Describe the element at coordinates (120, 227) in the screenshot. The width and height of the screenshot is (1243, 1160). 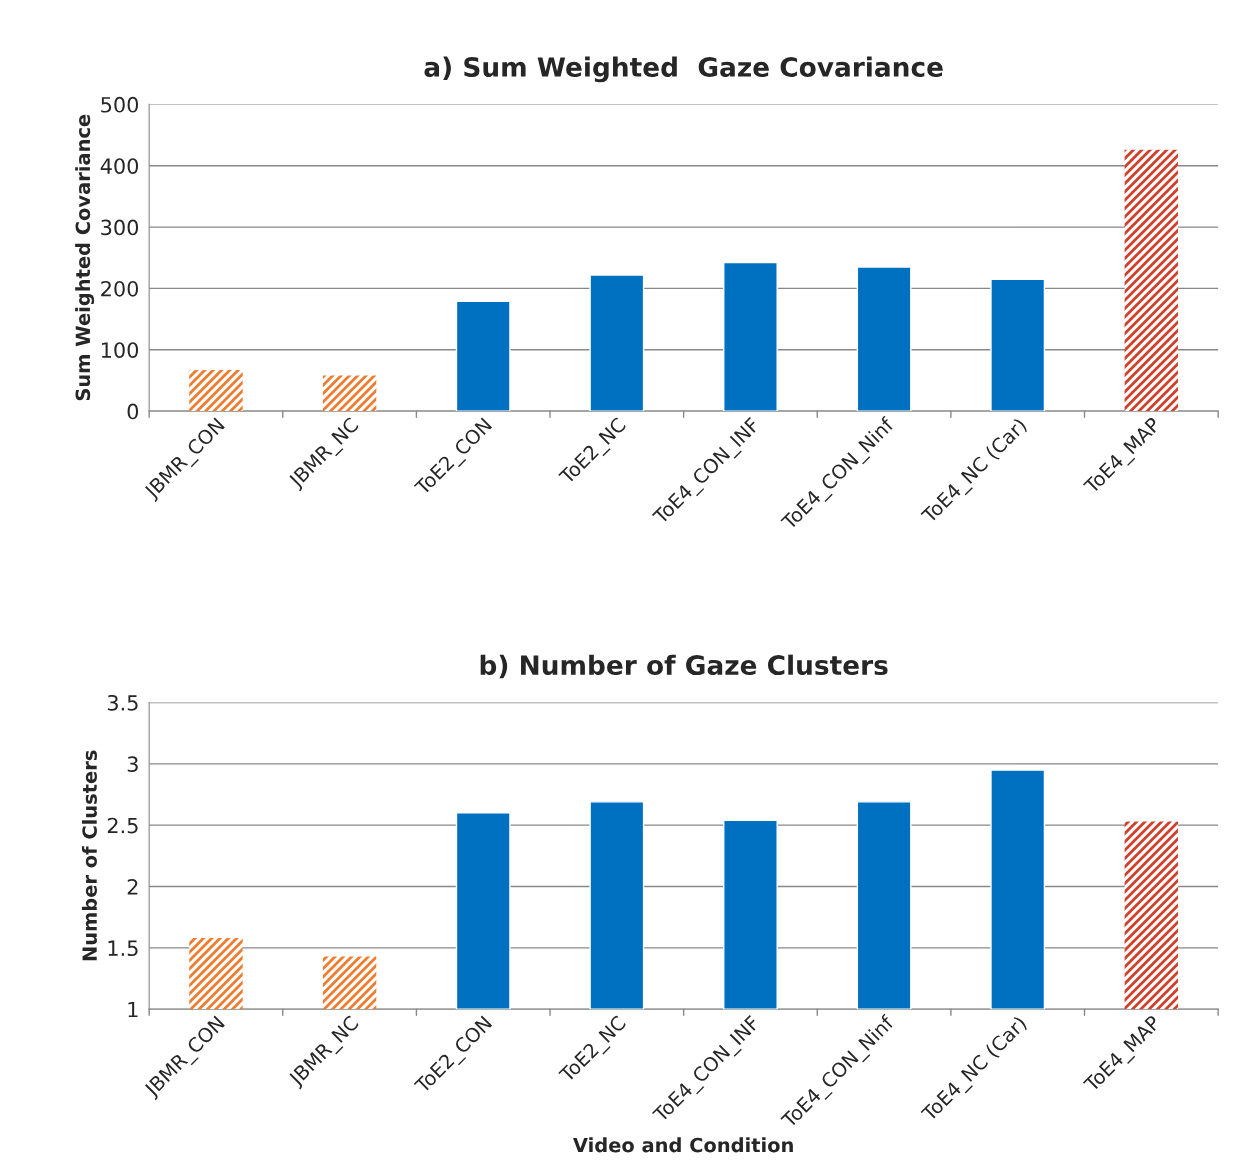
I see `y-tick-label: 300` at that location.